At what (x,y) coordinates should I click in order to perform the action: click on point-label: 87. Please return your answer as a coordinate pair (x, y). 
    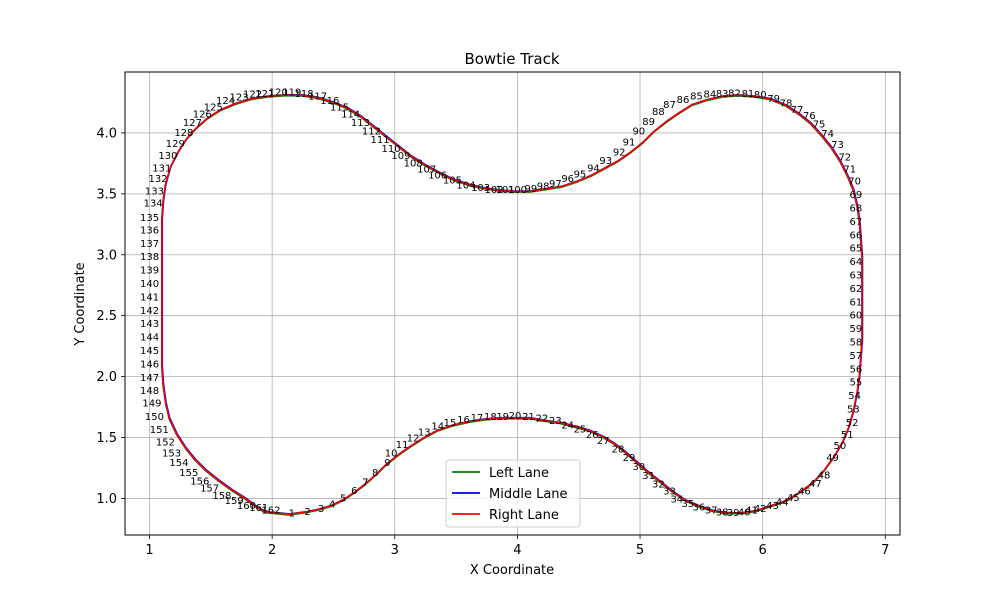
    Looking at the image, I should click on (669, 105).